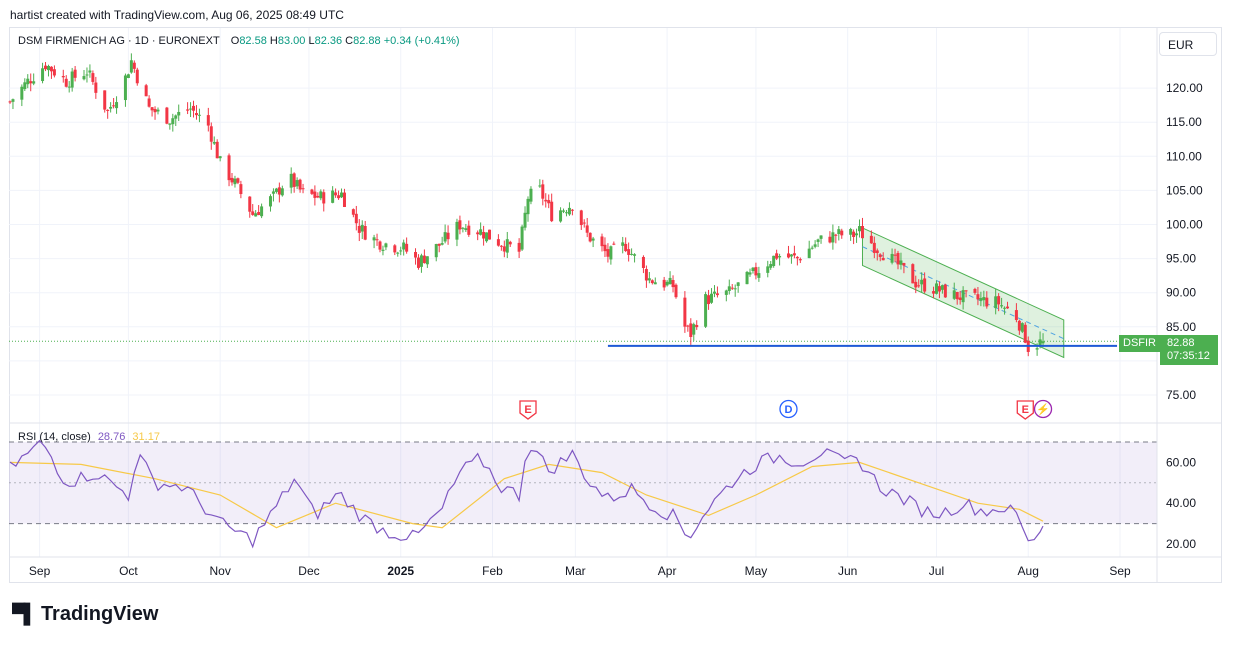 The height and width of the screenshot is (645, 1233). I want to click on open-value: 82.58, so click(253, 41).